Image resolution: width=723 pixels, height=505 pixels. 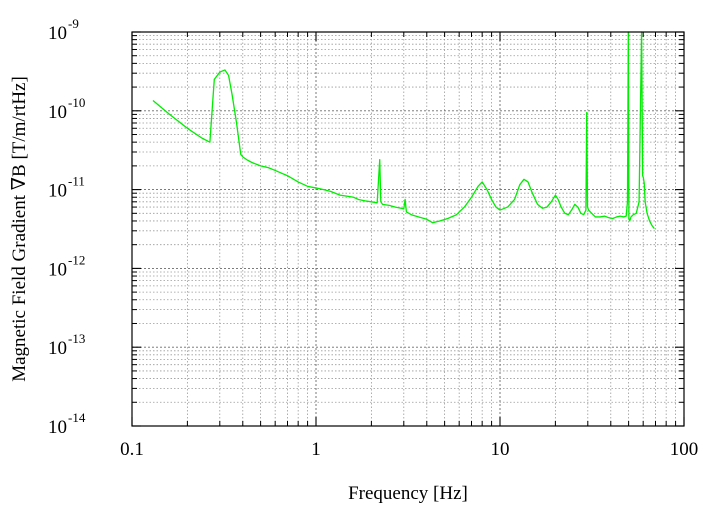 I want to click on x-tick-label: 10, so click(x=500, y=449).